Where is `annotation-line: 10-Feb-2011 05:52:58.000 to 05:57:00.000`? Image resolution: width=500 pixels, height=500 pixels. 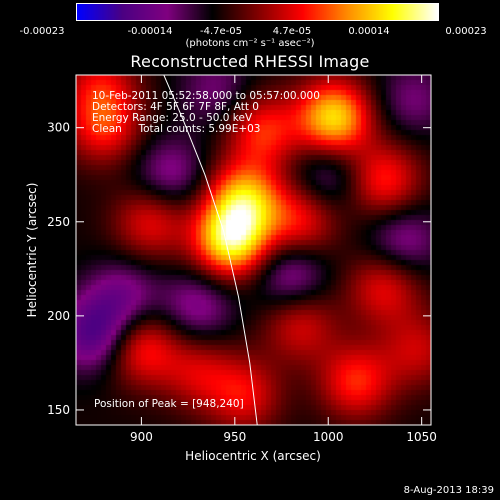
annotation-line: 10-Feb-2011 05:52:58.000 to 05:57:00.000 is located at coordinates (206, 96).